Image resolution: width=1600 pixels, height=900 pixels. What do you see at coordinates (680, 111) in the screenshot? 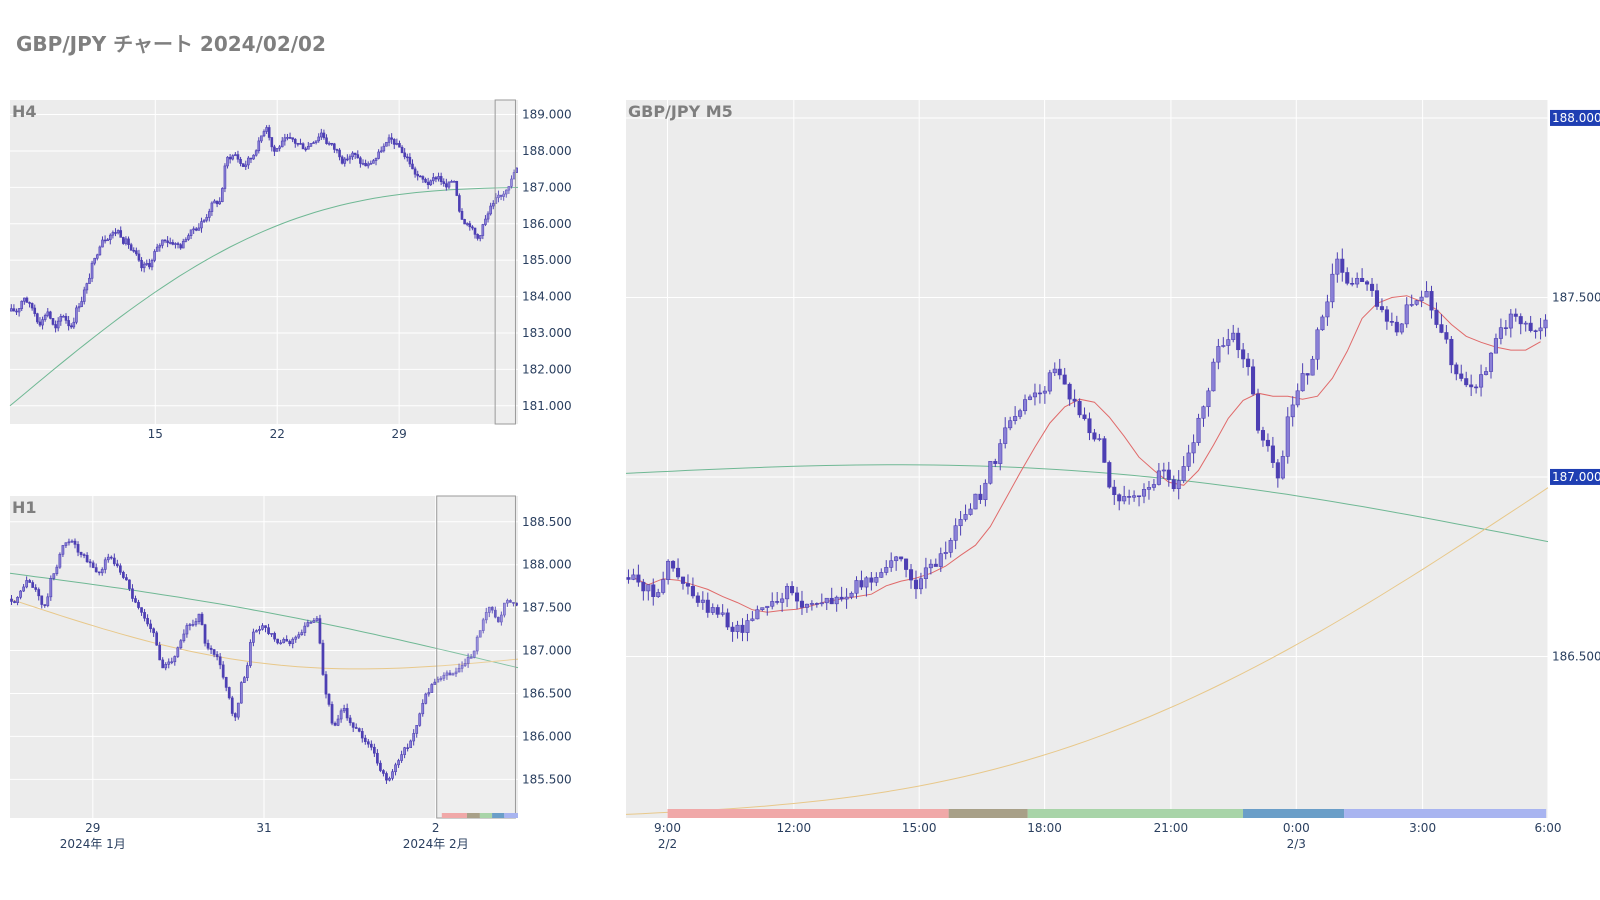
I see `m5-panel-title: GBP/JPY M5` at bounding box center [680, 111].